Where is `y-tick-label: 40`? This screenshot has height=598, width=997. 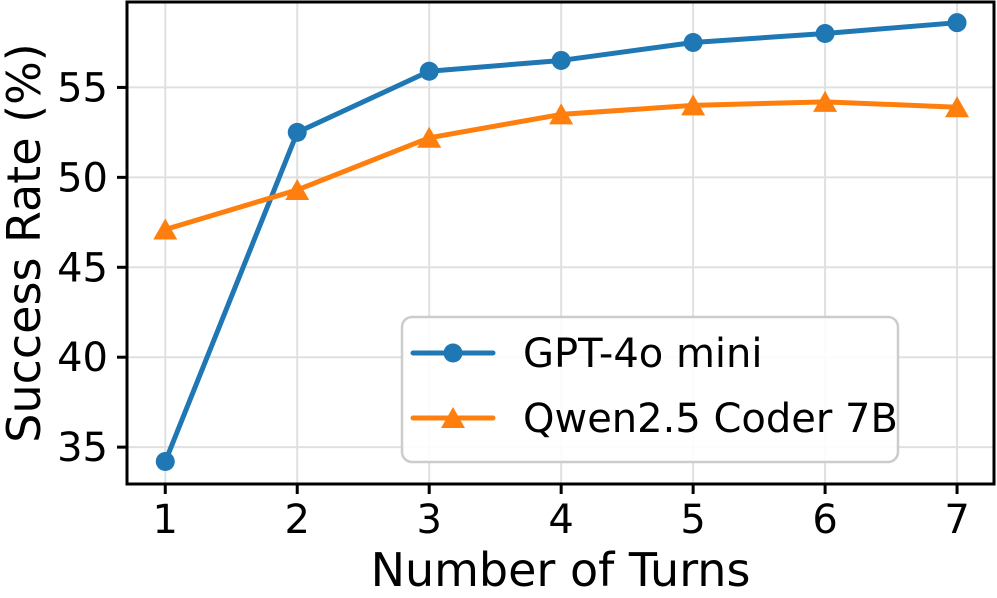 y-tick-label: 40 is located at coordinates (82, 358).